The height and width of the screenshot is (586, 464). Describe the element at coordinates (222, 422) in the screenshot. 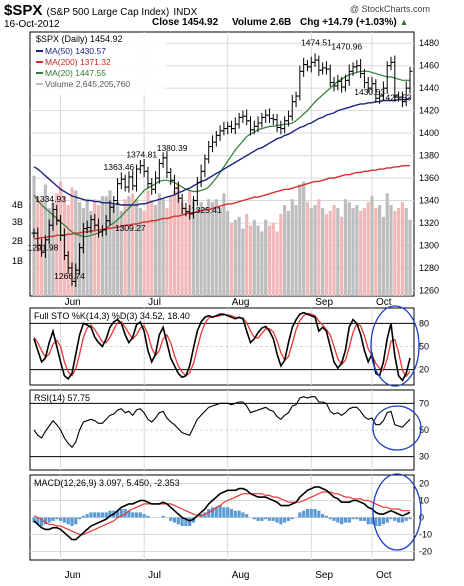

I see `rsi-line` at that location.